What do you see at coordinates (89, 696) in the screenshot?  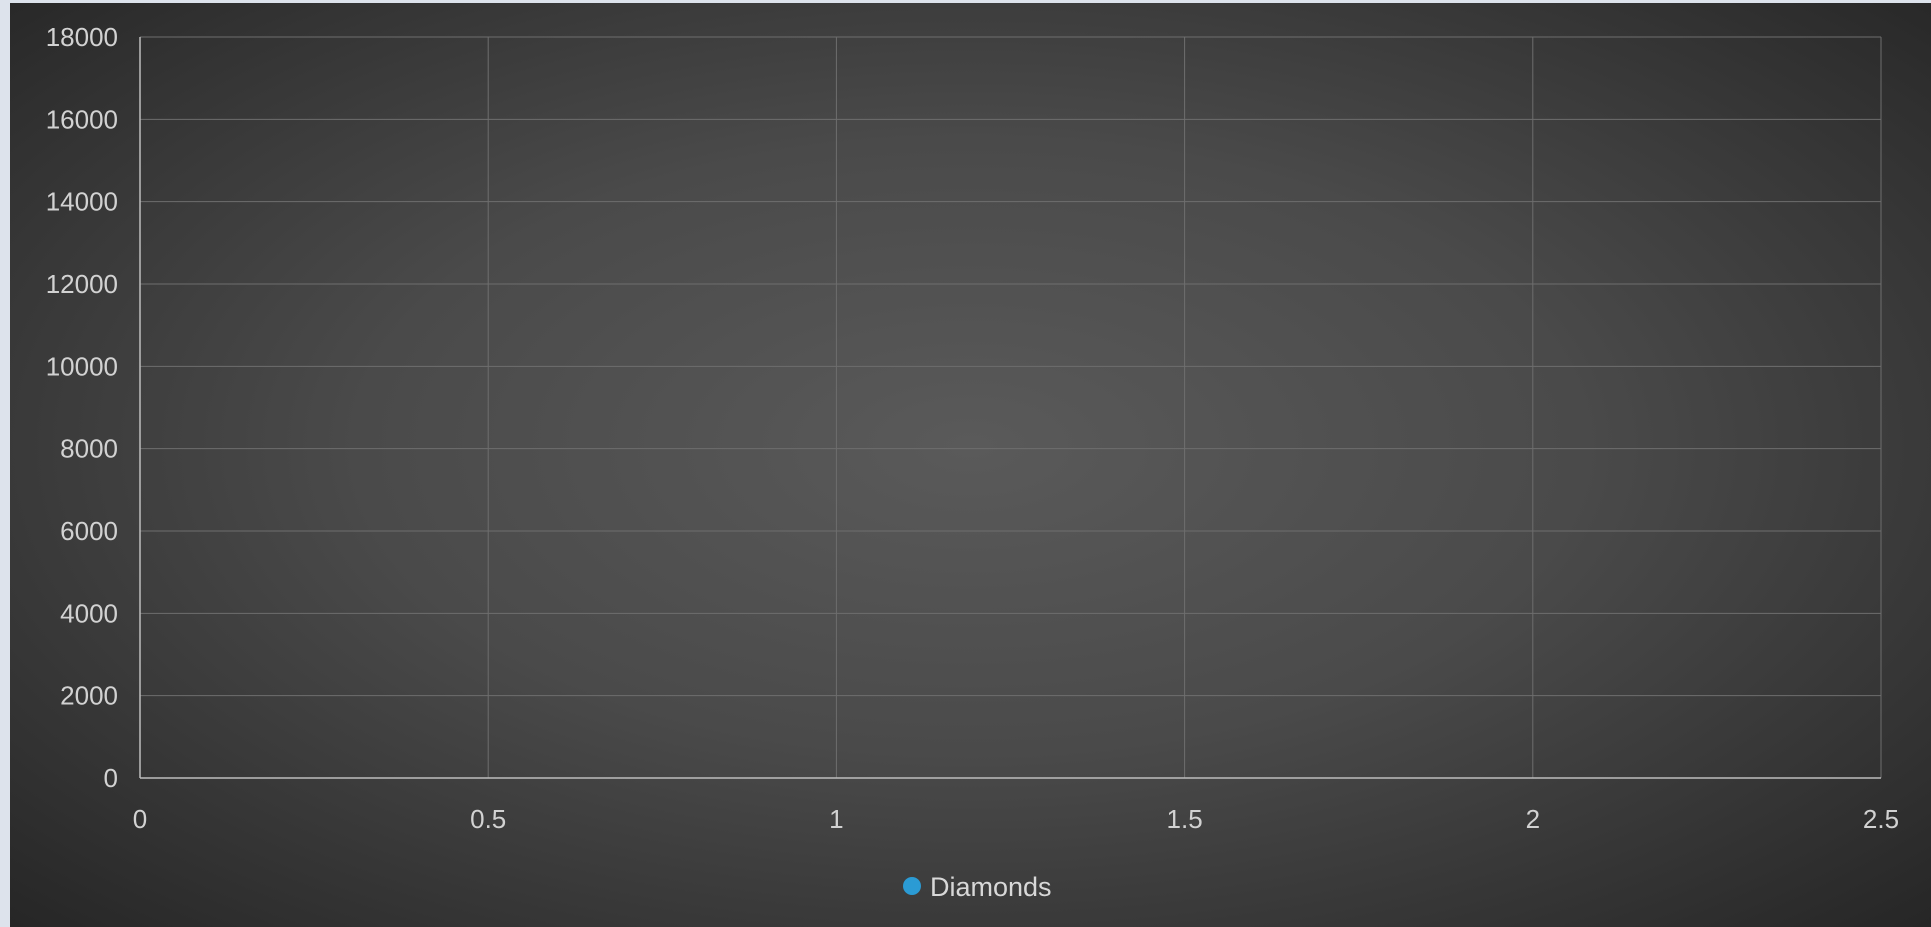 I see `y-tick-label: 2000` at bounding box center [89, 696].